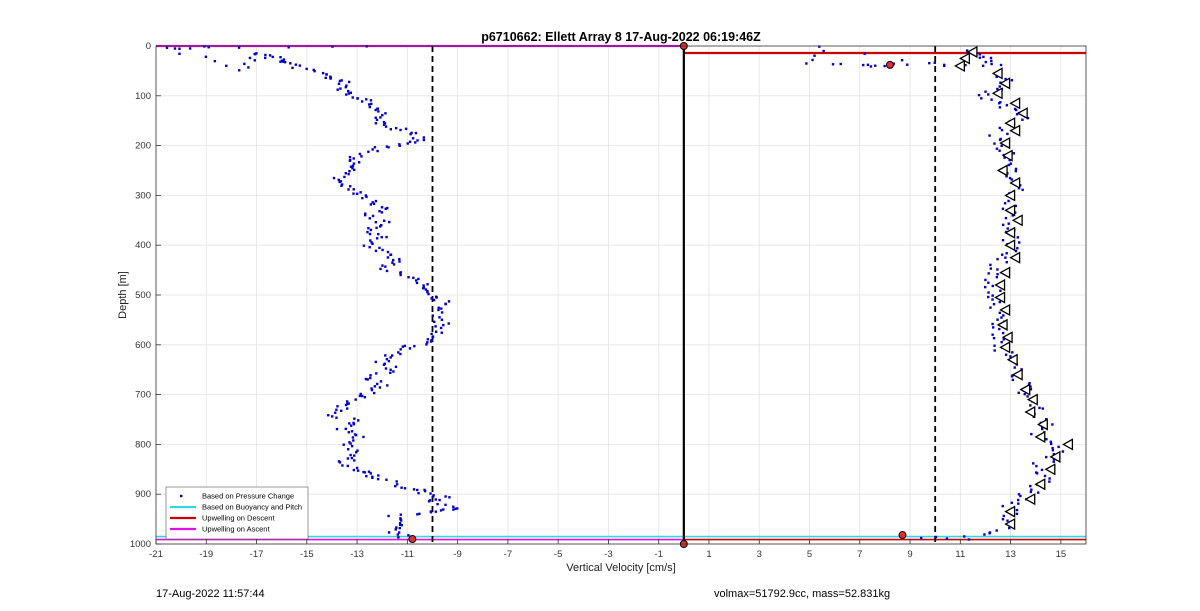 Image resolution: width=1200 pixels, height=611 pixels. Describe the element at coordinates (658, 554) in the screenshot. I see `x-tick-label-10: -1` at that location.